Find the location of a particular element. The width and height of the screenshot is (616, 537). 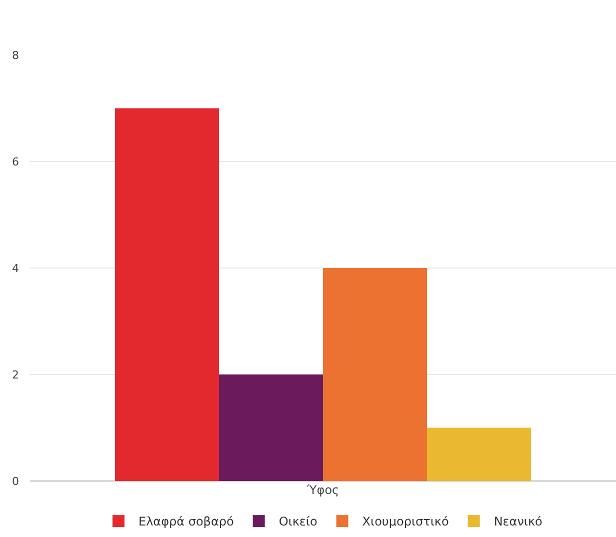

x-tick-label: Ύφος is located at coordinates (323, 490).